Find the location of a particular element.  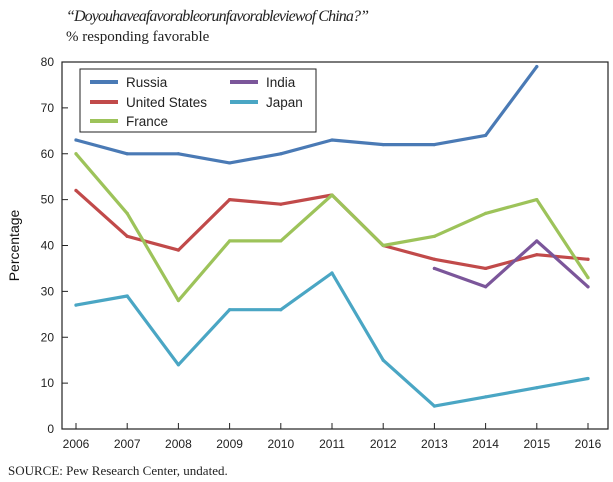

x-tick-label: 2011 is located at coordinates (332, 444).